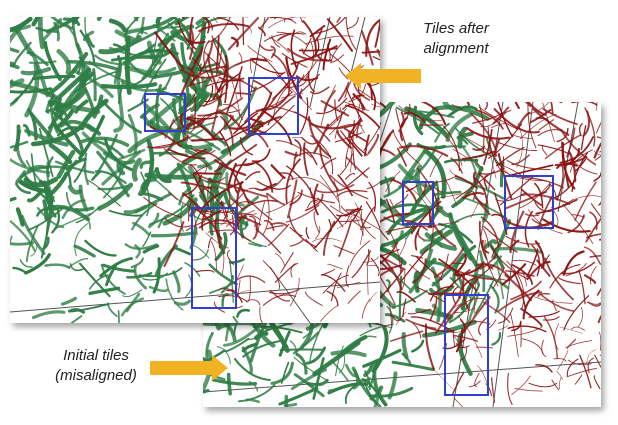 Image resolution: width=618 pixels, height=425 pixels. What do you see at coordinates (189, 368) in the screenshot?
I see `arrow-right-icon` at bounding box center [189, 368].